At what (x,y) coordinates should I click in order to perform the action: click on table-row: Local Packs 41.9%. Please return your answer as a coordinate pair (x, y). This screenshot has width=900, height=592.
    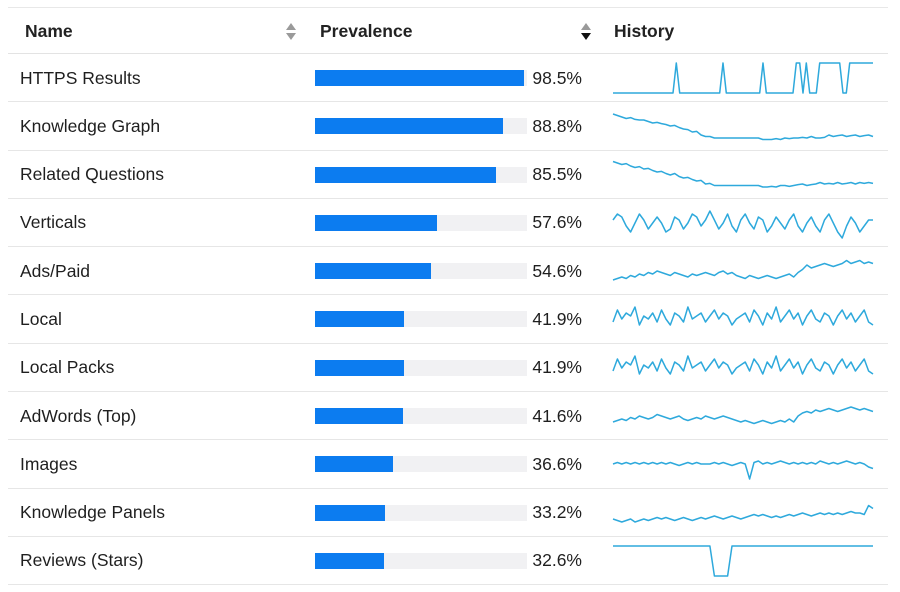
    Looking at the image, I should click on (448, 368).